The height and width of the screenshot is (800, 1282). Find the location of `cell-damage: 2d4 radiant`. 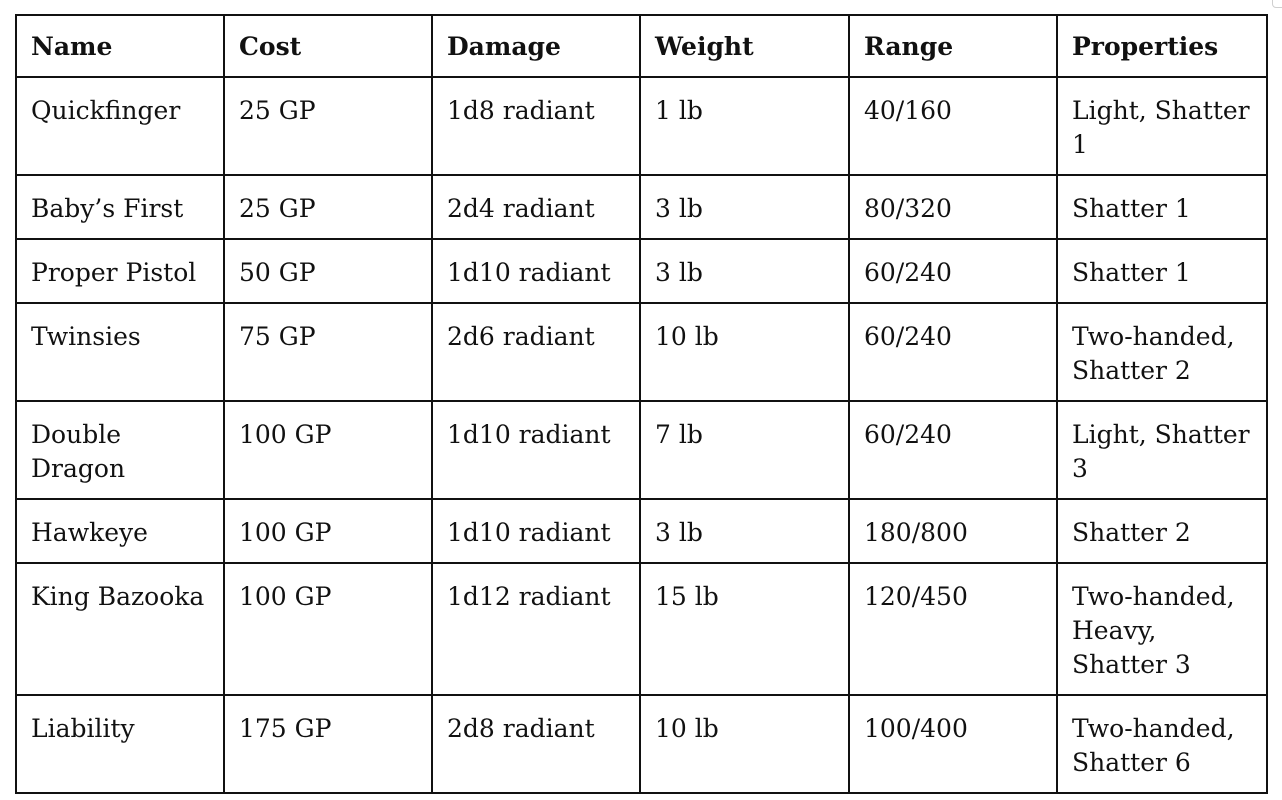

cell-damage: 2d4 radiant is located at coordinates (536, 207).